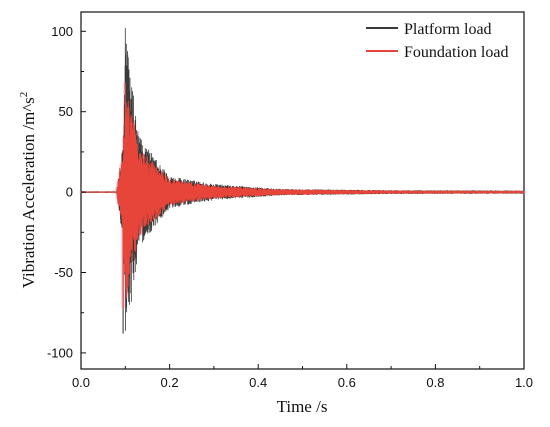  Describe the element at coordinates (258, 382) in the screenshot. I see `x-tick-label-2: 0.4` at that location.